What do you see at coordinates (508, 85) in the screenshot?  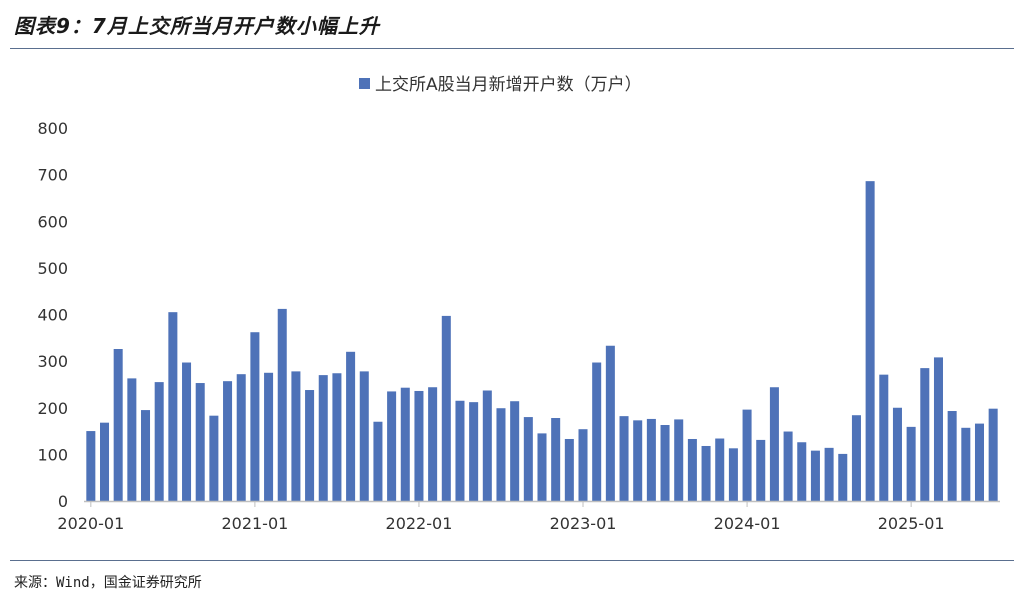 I see `legend-label: 上交所A股当月新增开户数（万户）` at bounding box center [508, 85].